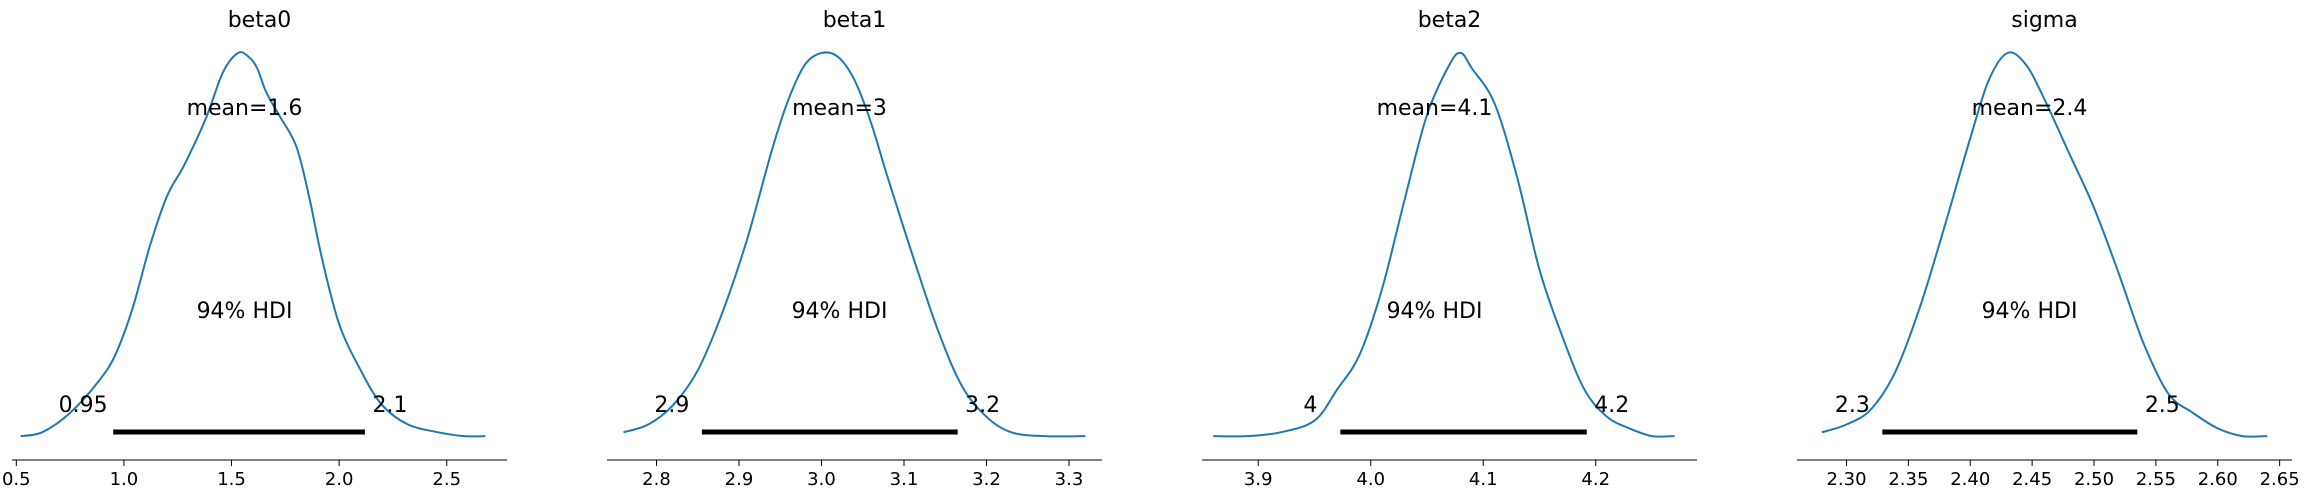 This screenshot has width=2320, height=497. What do you see at coordinates (2032, 479) in the screenshot?
I see `x-tick-label: 2.45` at bounding box center [2032, 479].